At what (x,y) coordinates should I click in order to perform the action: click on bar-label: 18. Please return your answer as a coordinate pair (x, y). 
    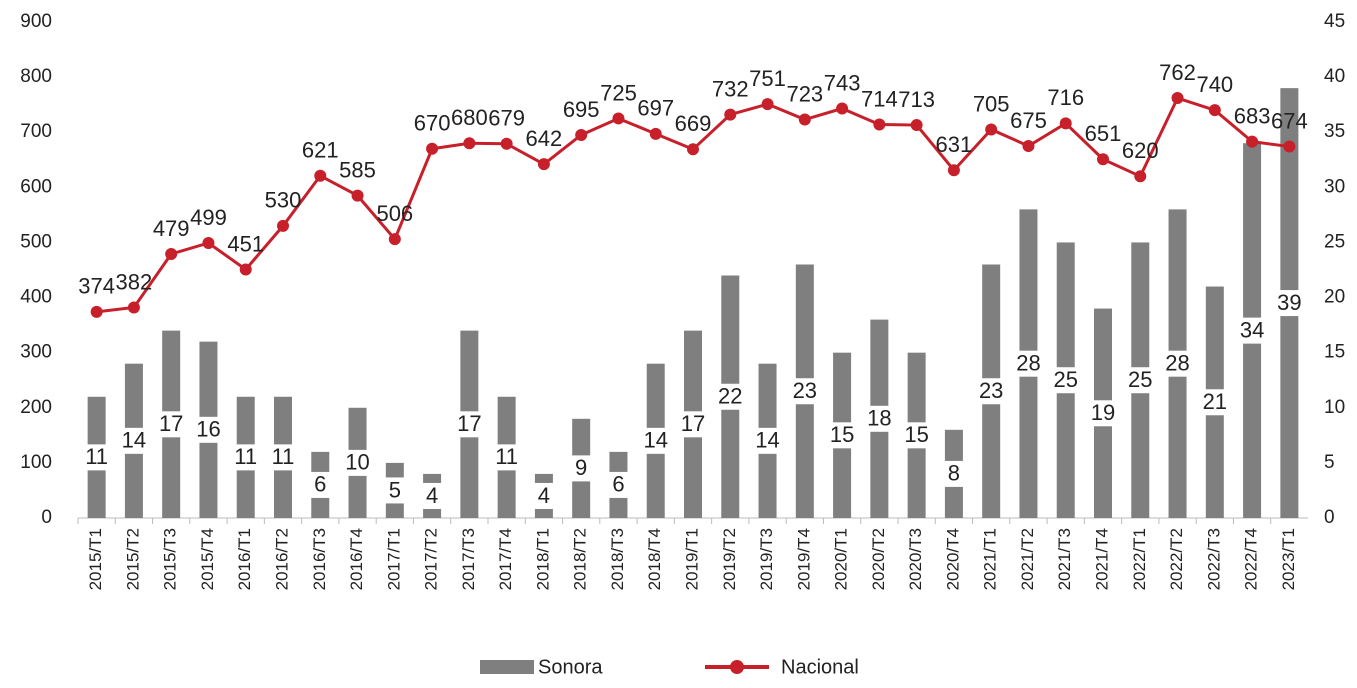
    Looking at the image, I should click on (879, 418).